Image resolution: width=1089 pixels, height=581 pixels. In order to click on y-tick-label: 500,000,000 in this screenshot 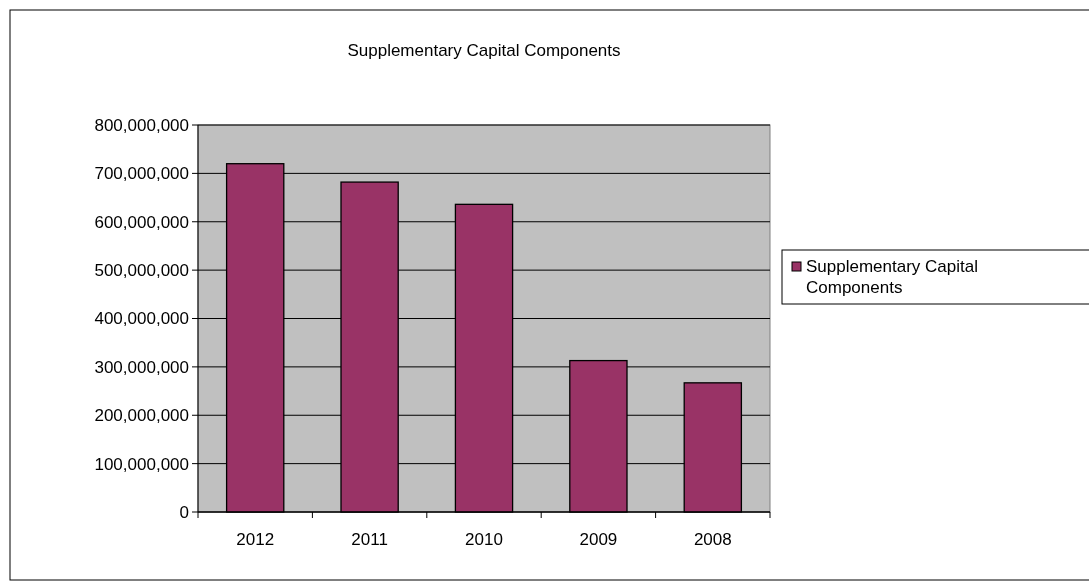, I will do `click(141, 271)`.